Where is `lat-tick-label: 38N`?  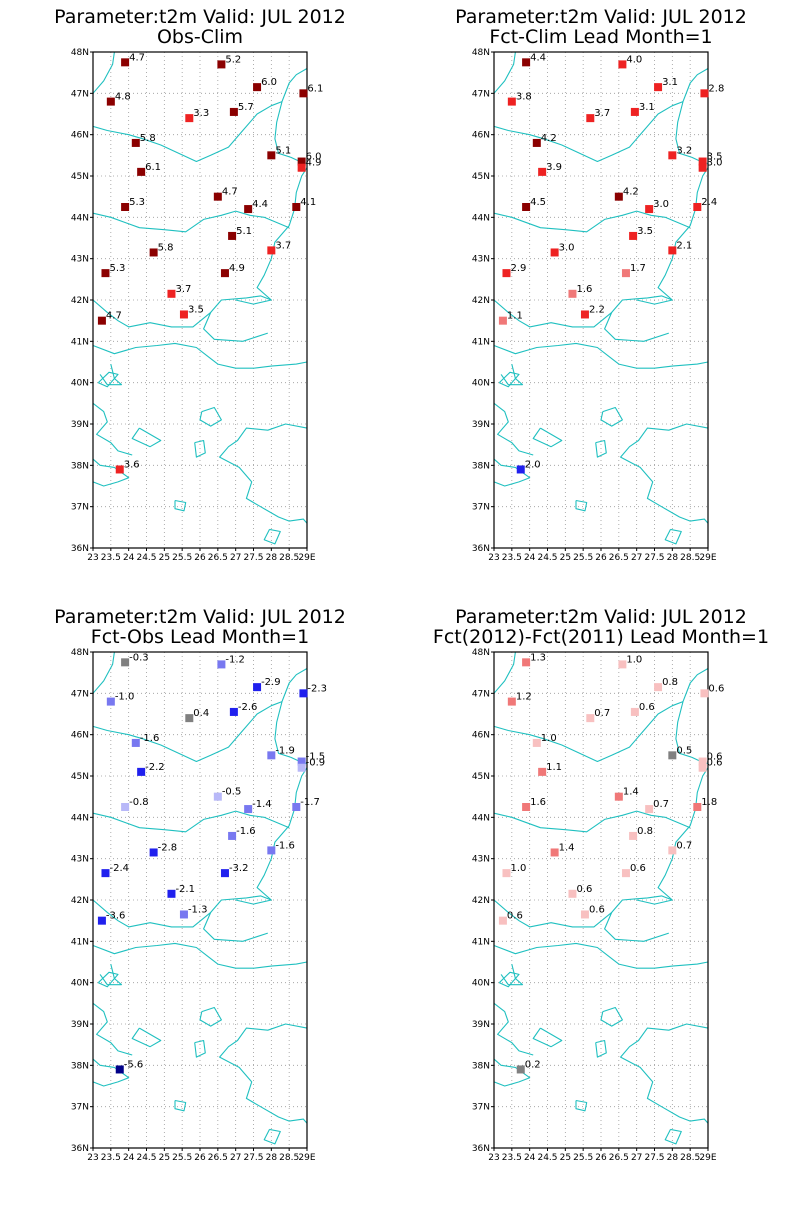
lat-tick-label: 38N is located at coordinates (481, 466).